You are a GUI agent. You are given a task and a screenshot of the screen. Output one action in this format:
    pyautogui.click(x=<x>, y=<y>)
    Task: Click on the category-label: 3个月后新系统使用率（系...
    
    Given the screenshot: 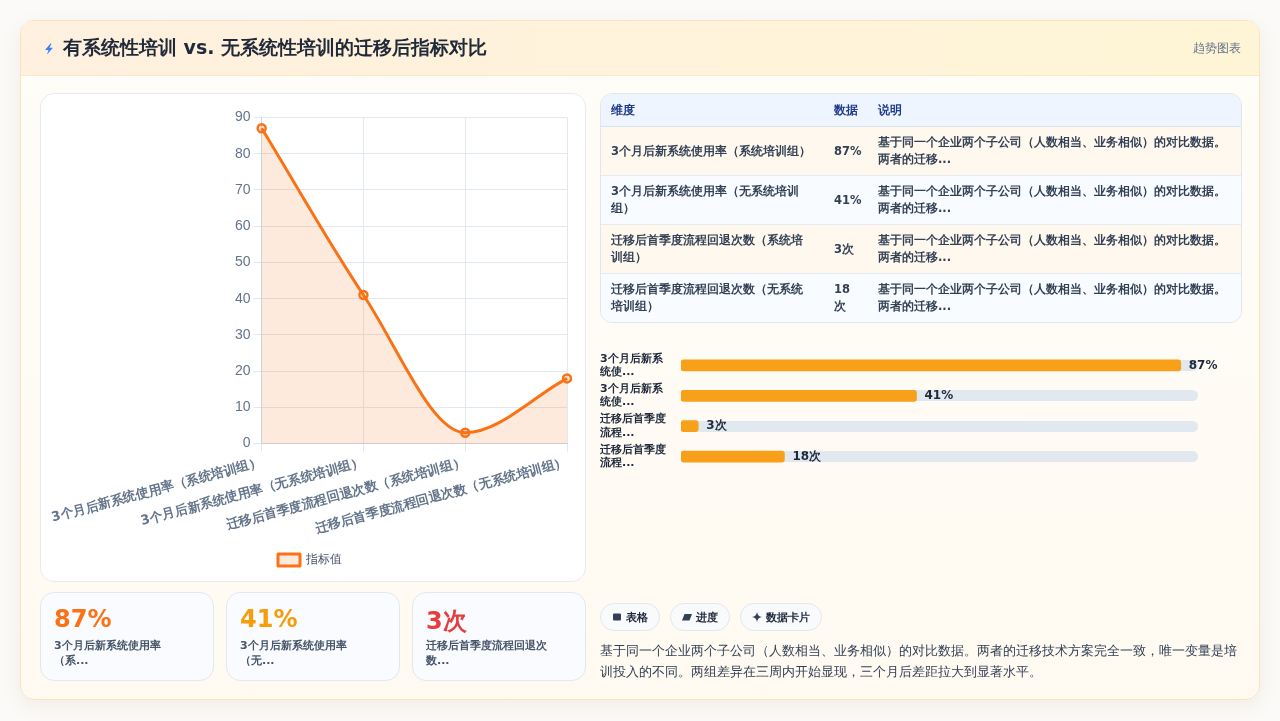 What is the action you would take?
    pyautogui.click(x=108, y=653)
    